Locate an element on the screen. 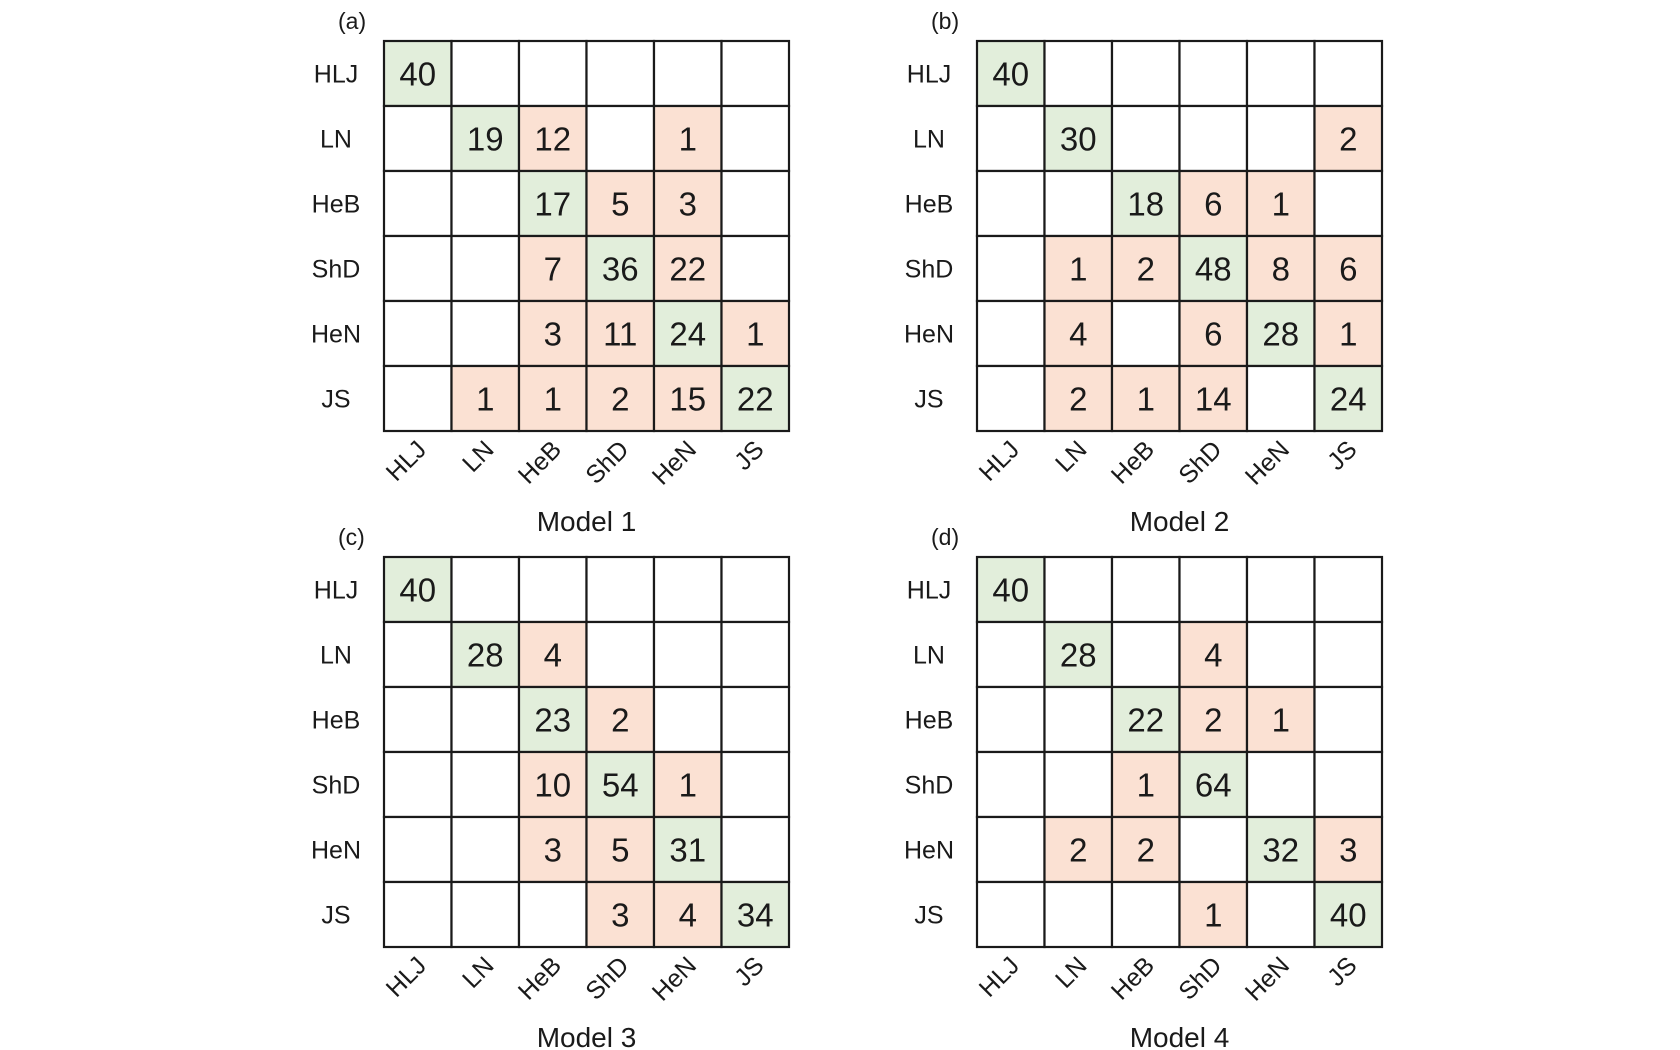 This screenshot has height=1050, width=1680. cell-value: 23 is located at coordinates (552, 720).